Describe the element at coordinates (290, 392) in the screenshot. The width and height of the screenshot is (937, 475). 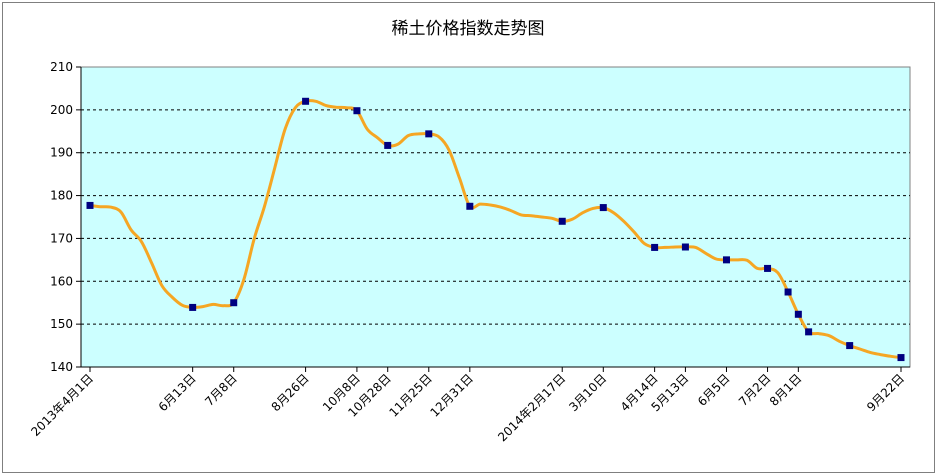
I see `x-tick-label-3: 8月26日` at that location.